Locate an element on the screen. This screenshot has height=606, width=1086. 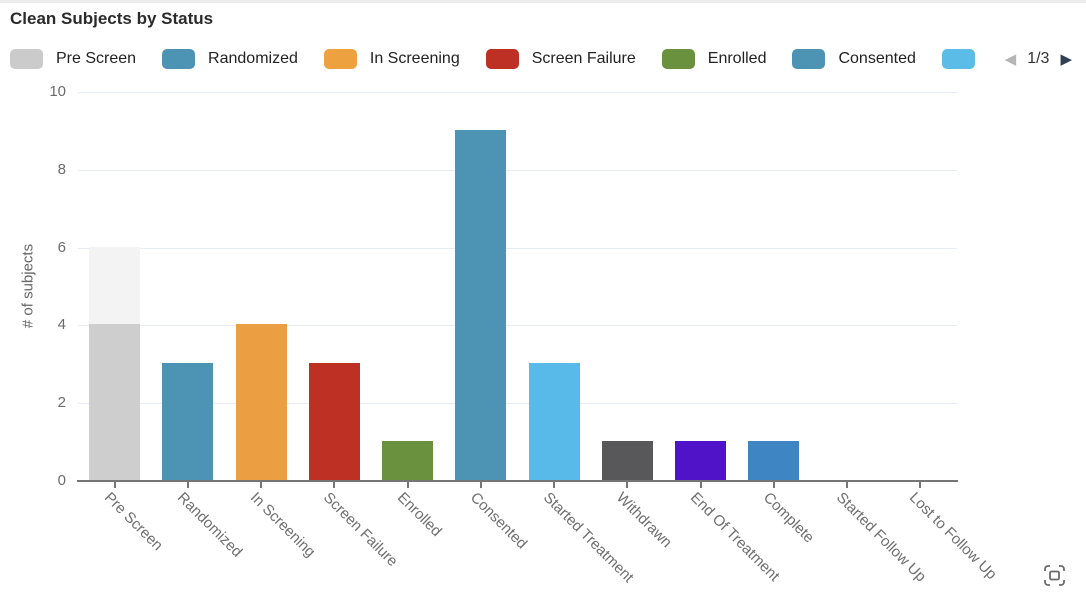
legend-item-screen-failure: Screen Failure is located at coordinates (560, 59).